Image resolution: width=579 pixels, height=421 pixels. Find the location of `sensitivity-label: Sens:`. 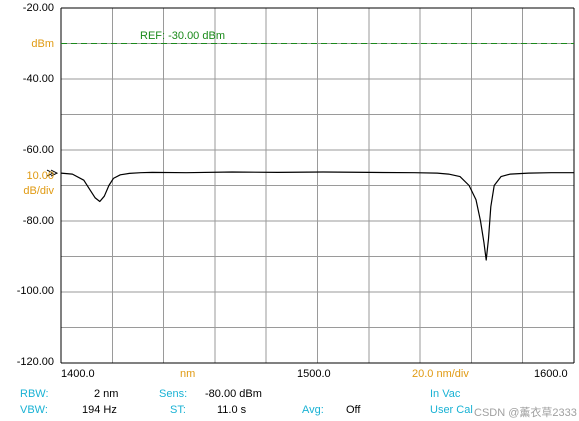

sensitivity-label: Sens: is located at coordinates (173, 394).